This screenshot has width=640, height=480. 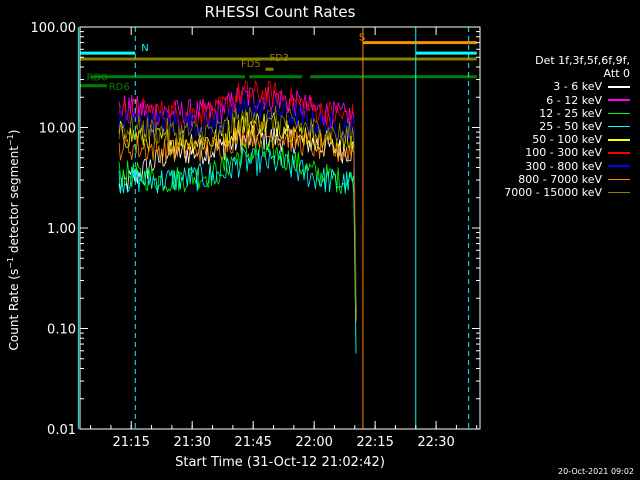 I want to click on flag-label-N: N, so click(x=144, y=48).